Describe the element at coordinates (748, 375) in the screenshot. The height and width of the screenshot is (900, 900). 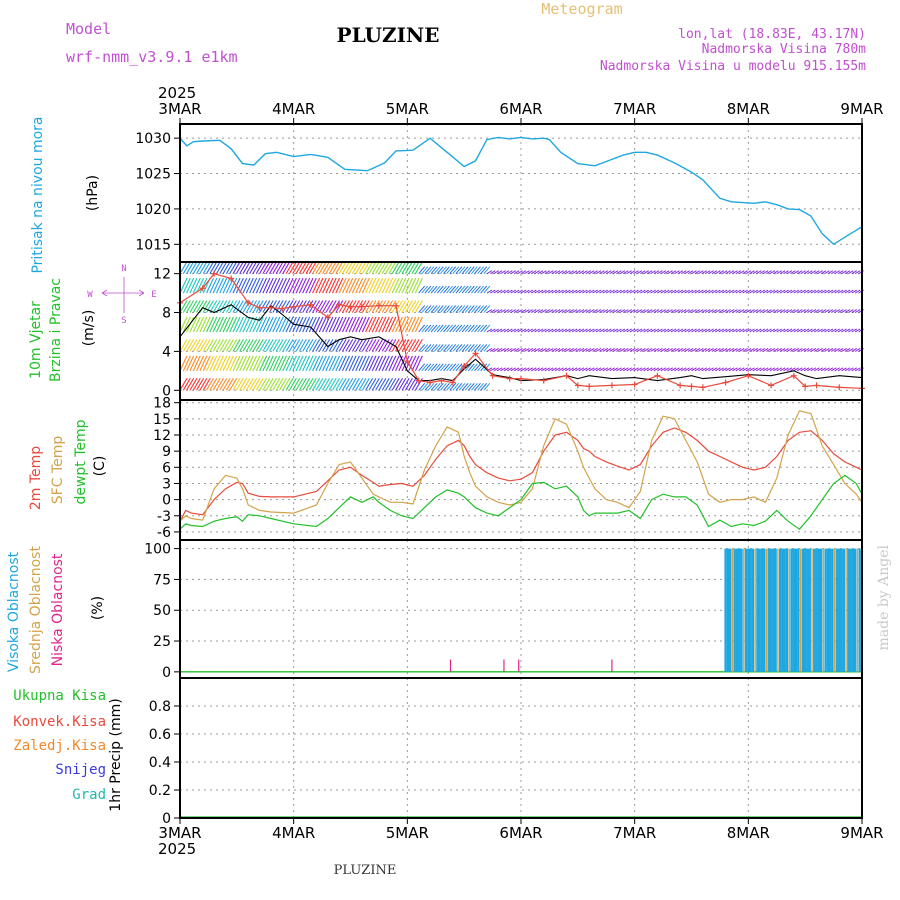
I see `gust-marker` at that location.